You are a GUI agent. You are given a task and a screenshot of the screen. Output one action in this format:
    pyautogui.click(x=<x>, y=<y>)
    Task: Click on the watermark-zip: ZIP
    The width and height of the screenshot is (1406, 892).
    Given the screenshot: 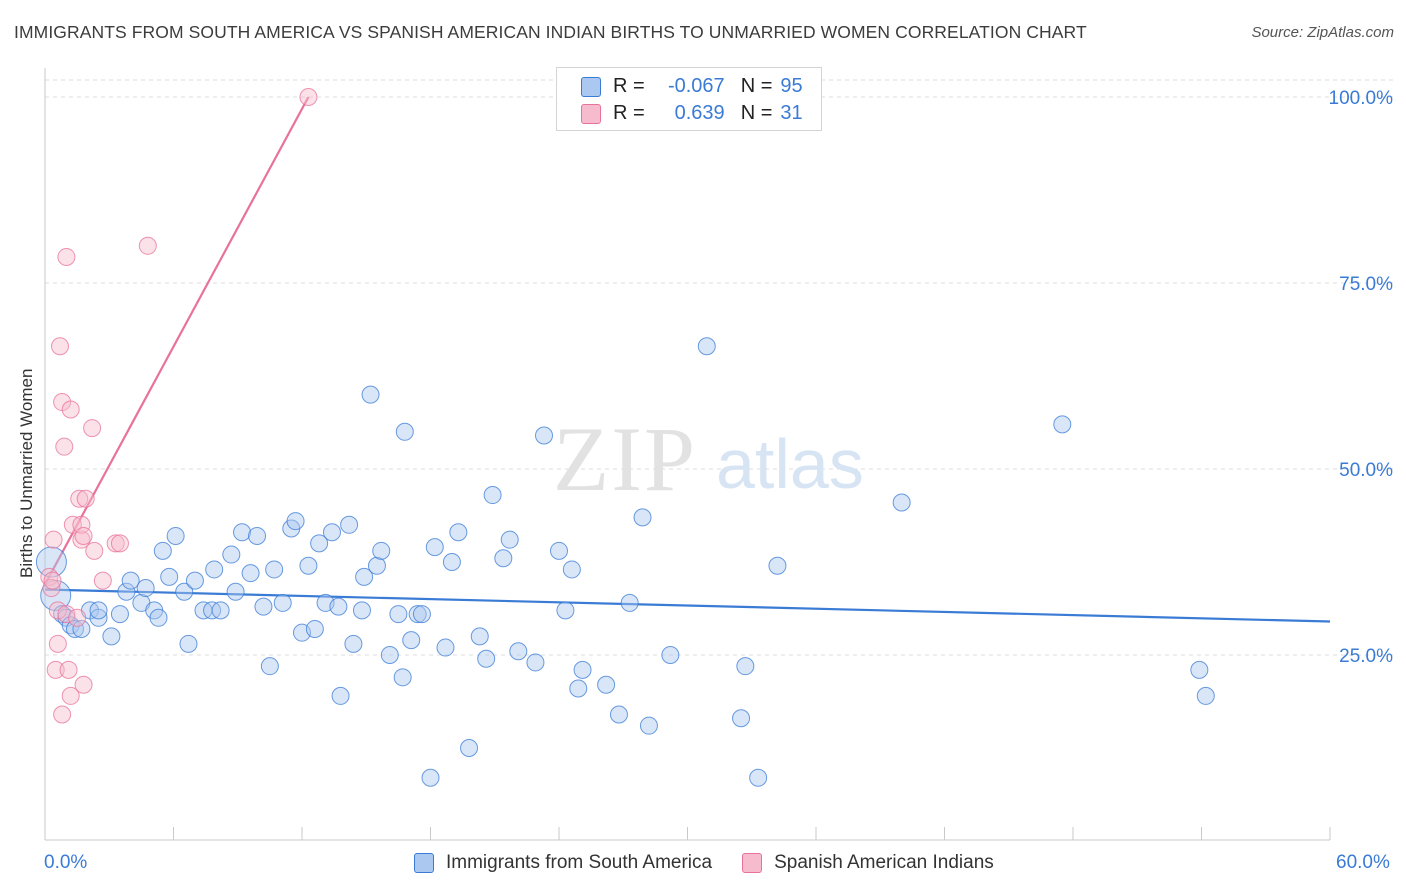 What is the action you would take?
    pyautogui.click(x=625, y=459)
    